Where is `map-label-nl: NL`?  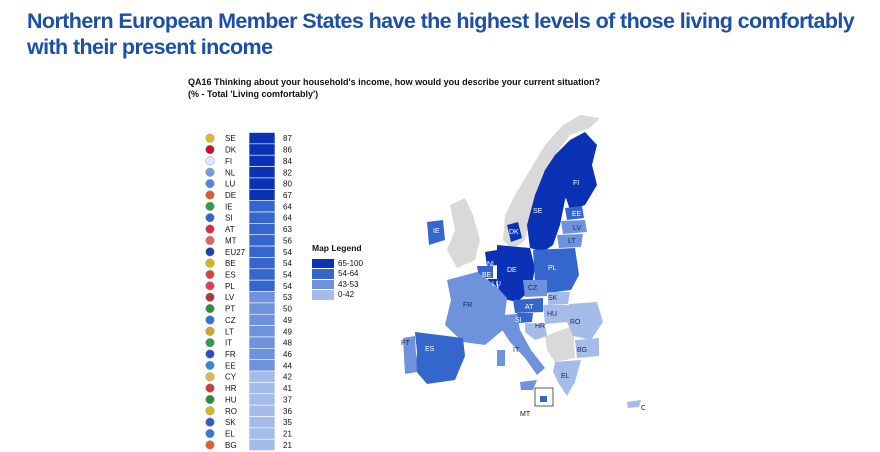 map-label-nl: NL is located at coordinates (491, 264).